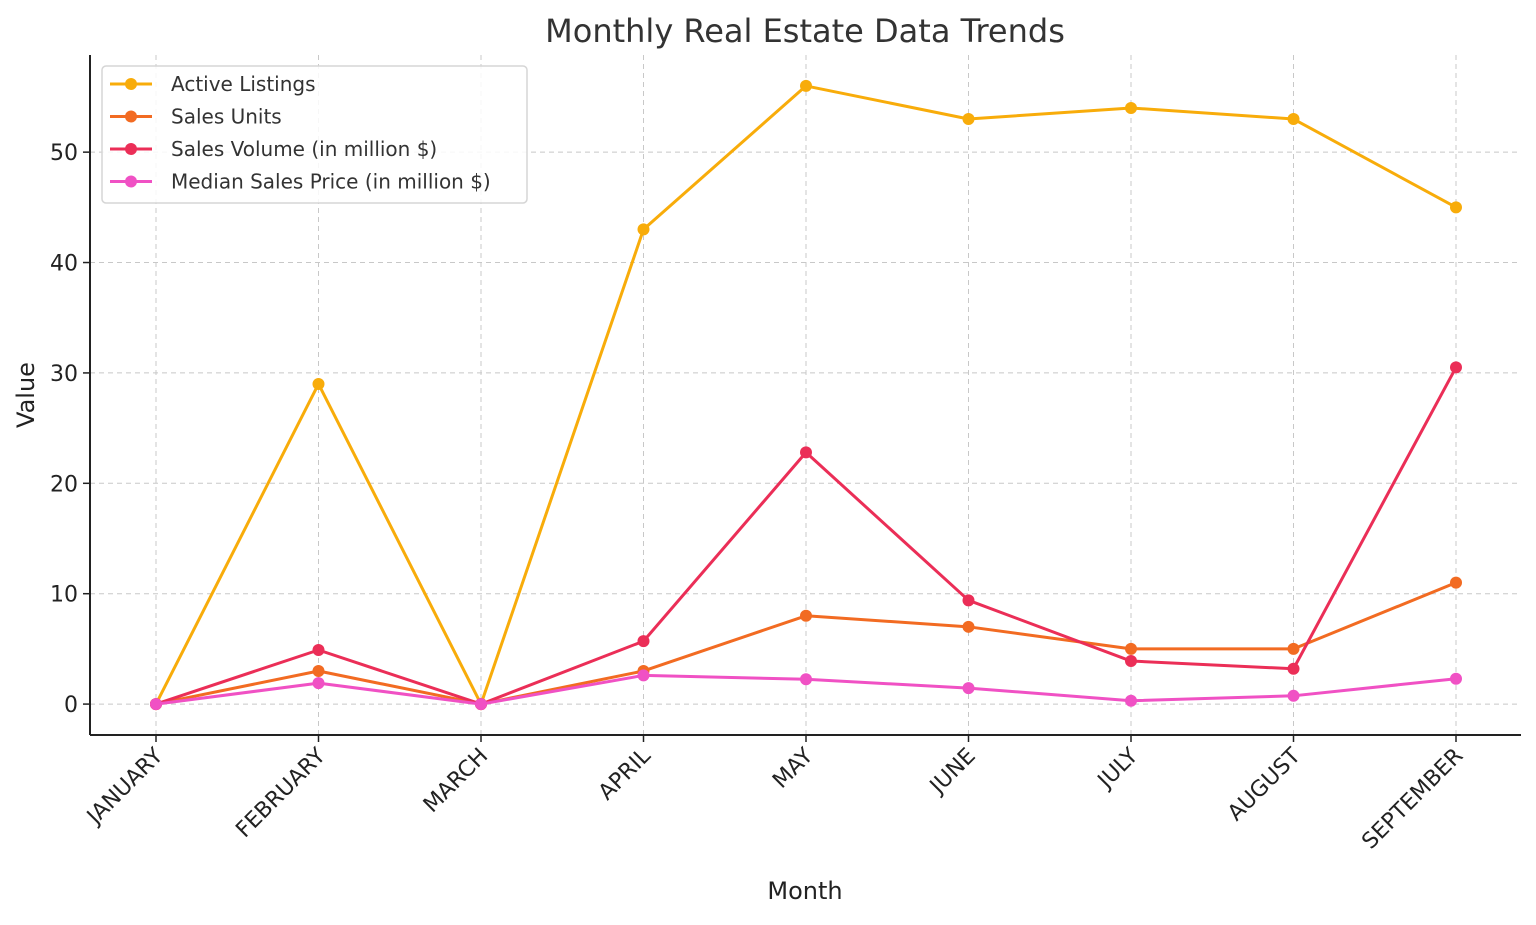 The width and height of the screenshot is (1536, 925). I want to click on legend-label: Sales Volume (in million $), so click(304, 149).